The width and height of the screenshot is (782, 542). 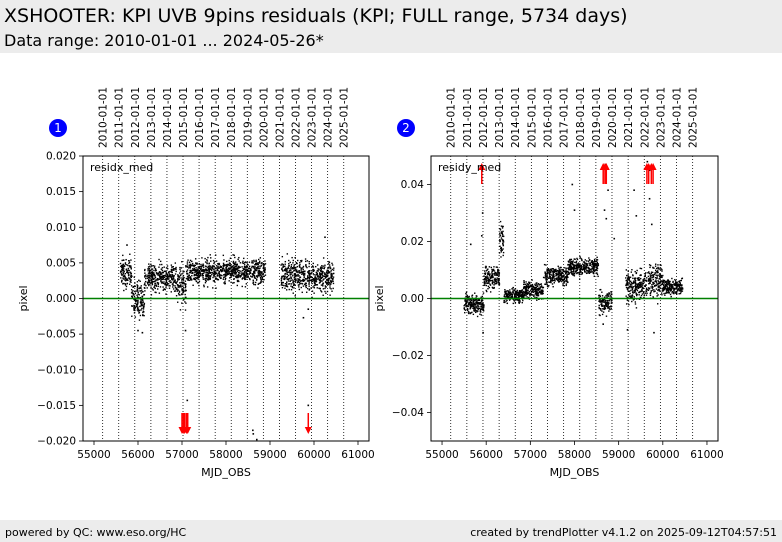 I want to click on x-tick-label: 59000, so click(x=269, y=455).